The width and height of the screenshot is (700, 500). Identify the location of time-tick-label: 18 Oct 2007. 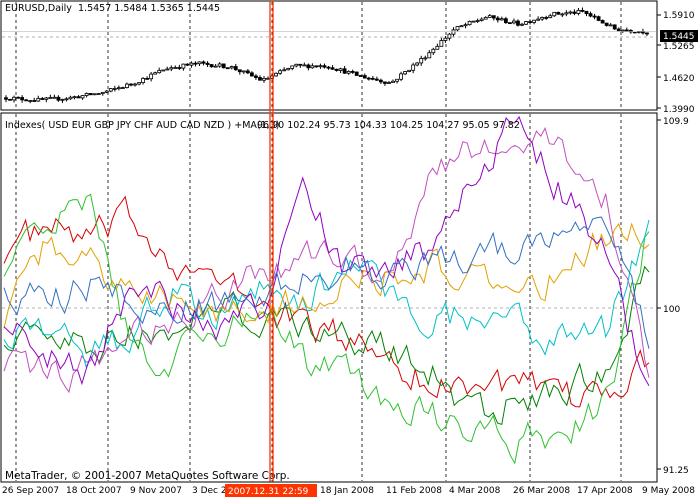
(94, 491).